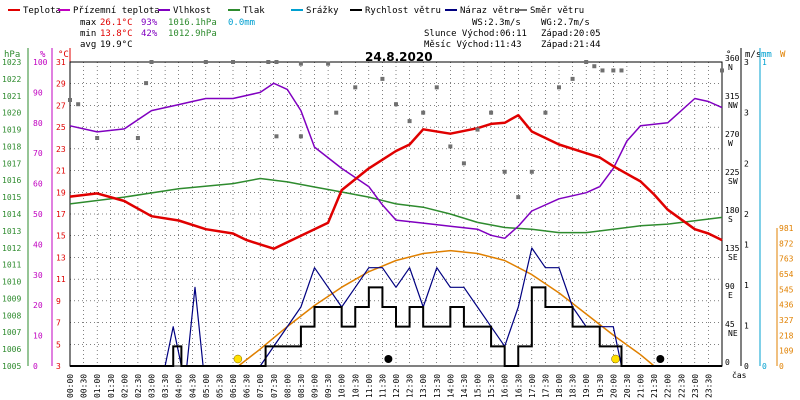 This screenshot has width=800, height=400. What do you see at coordinates (40, 62) in the screenshot?
I see `tick-label-humidity: 100` at bounding box center [40, 62].